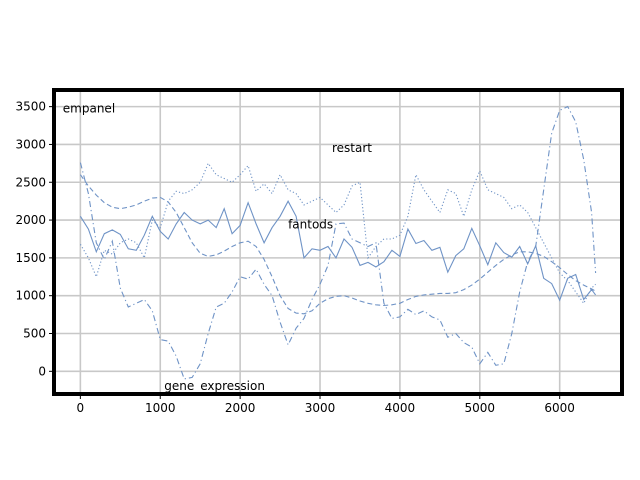 The image size is (640, 480). Describe the element at coordinates (30, 107) in the screenshot. I see `y-tick-label: 3500` at that location.